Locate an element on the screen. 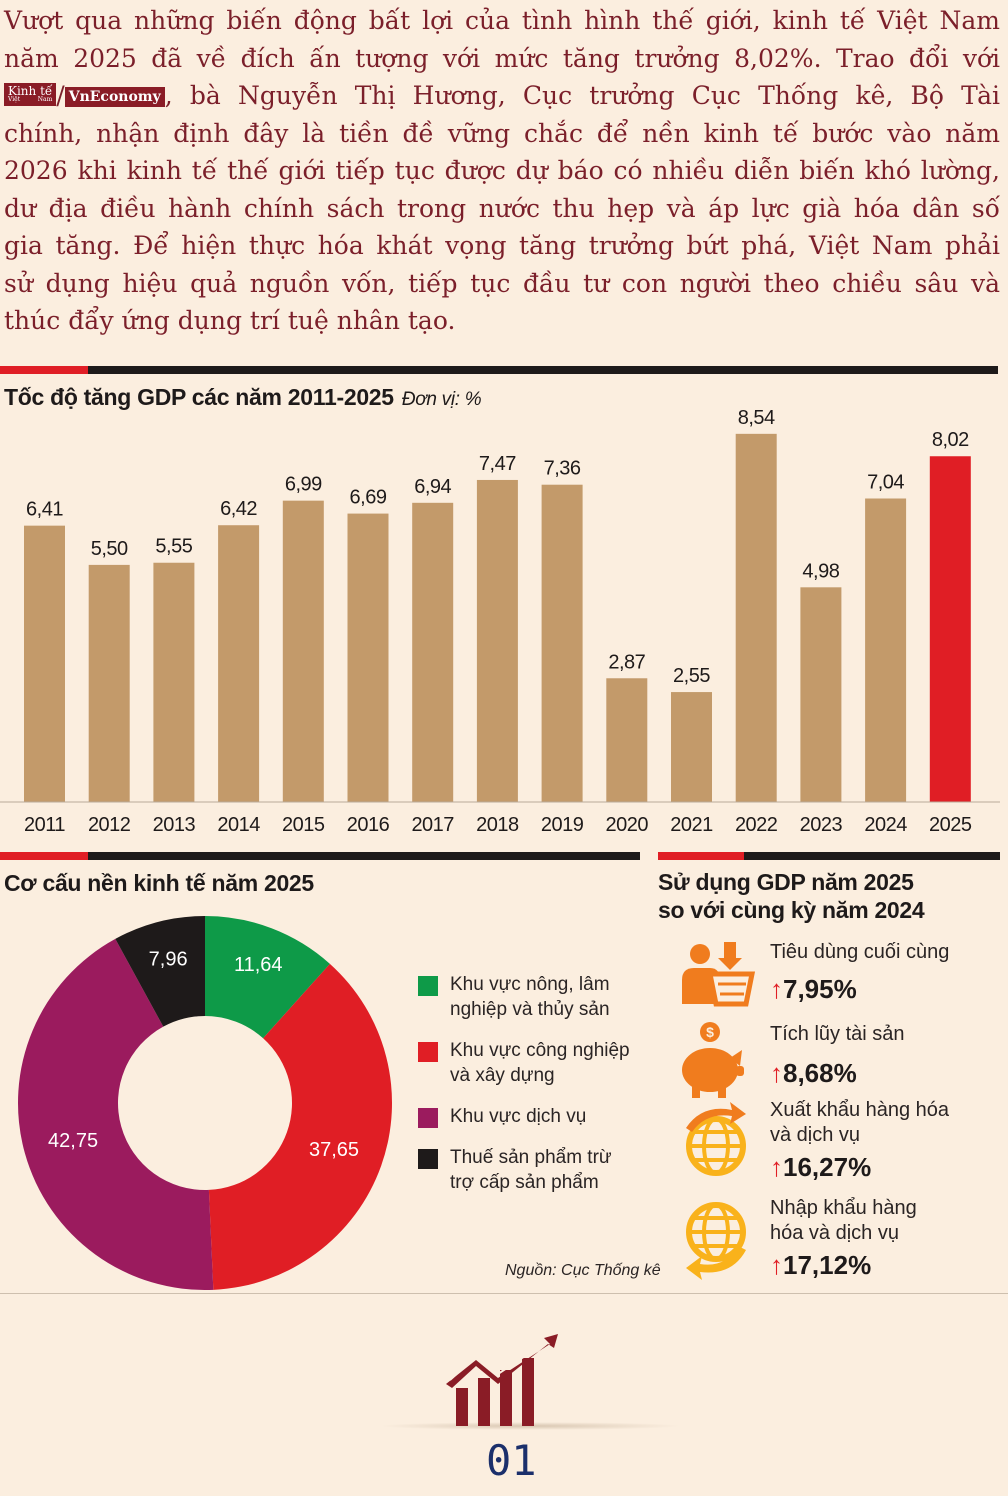 Image resolution: width=1008 pixels, height=1496 pixels. slice-tax is located at coordinates (160, 971).